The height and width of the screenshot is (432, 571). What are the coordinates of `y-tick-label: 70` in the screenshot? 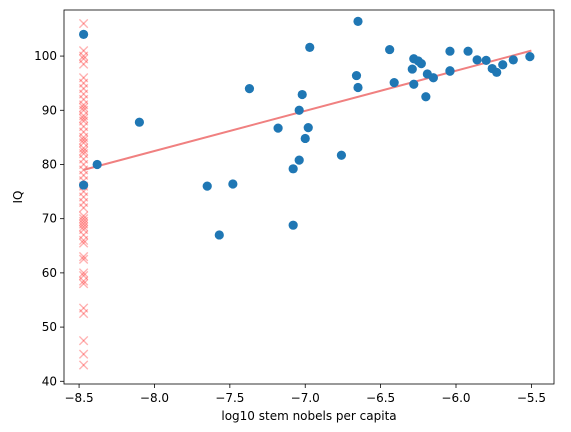 It's located at (49, 219).